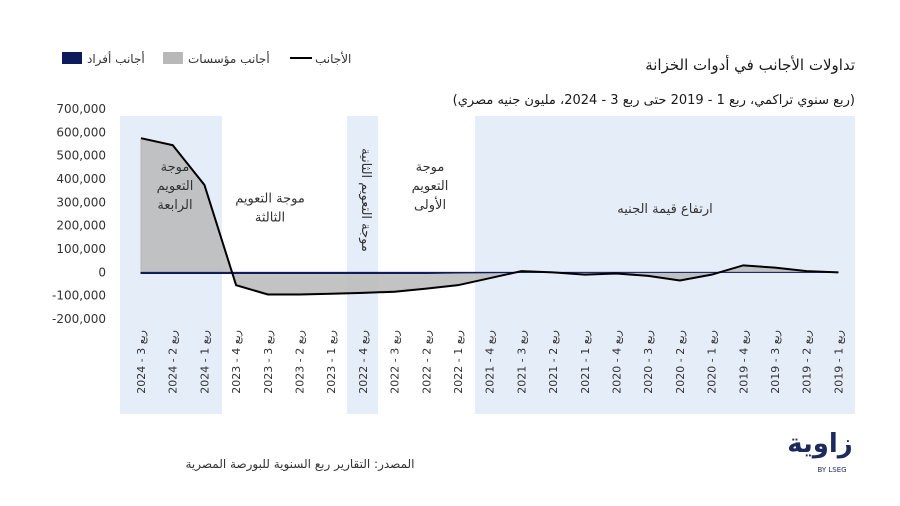 This screenshot has height=506, width=900. Describe the element at coordinates (831, 470) in the screenshot. I see `logo-sub: BY LSEG` at that location.